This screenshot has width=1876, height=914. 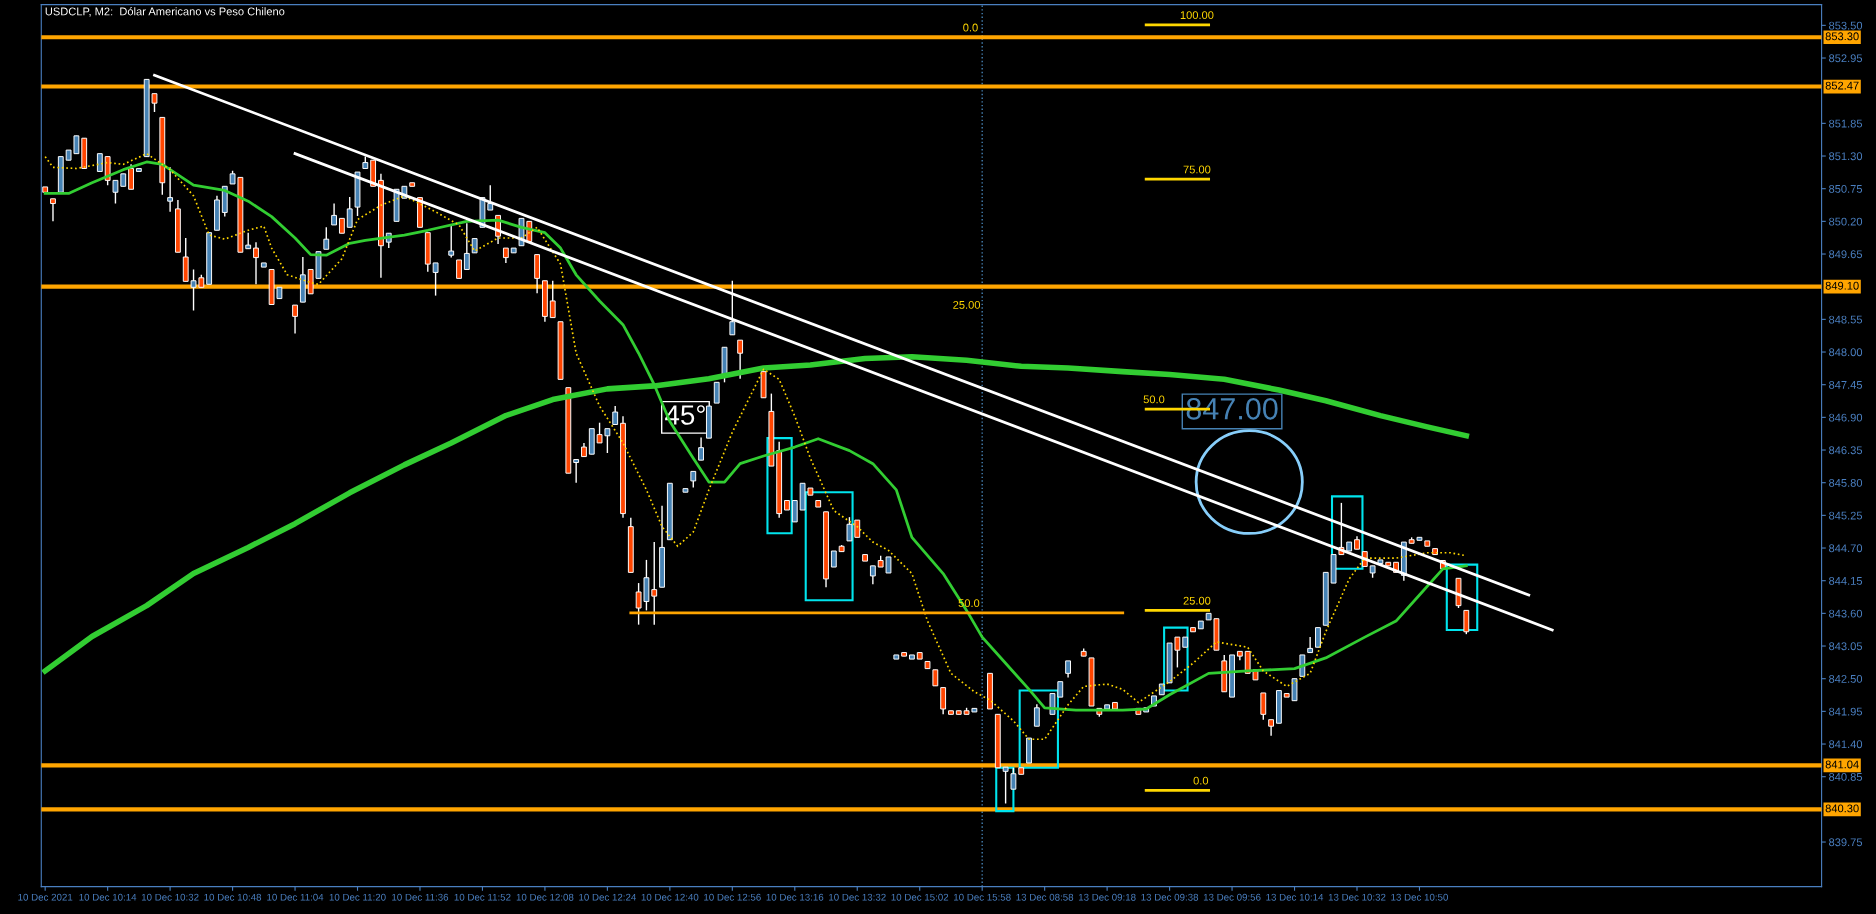 I want to click on x-tick-label: 13 Dec 10:14, so click(x=1295, y=897).